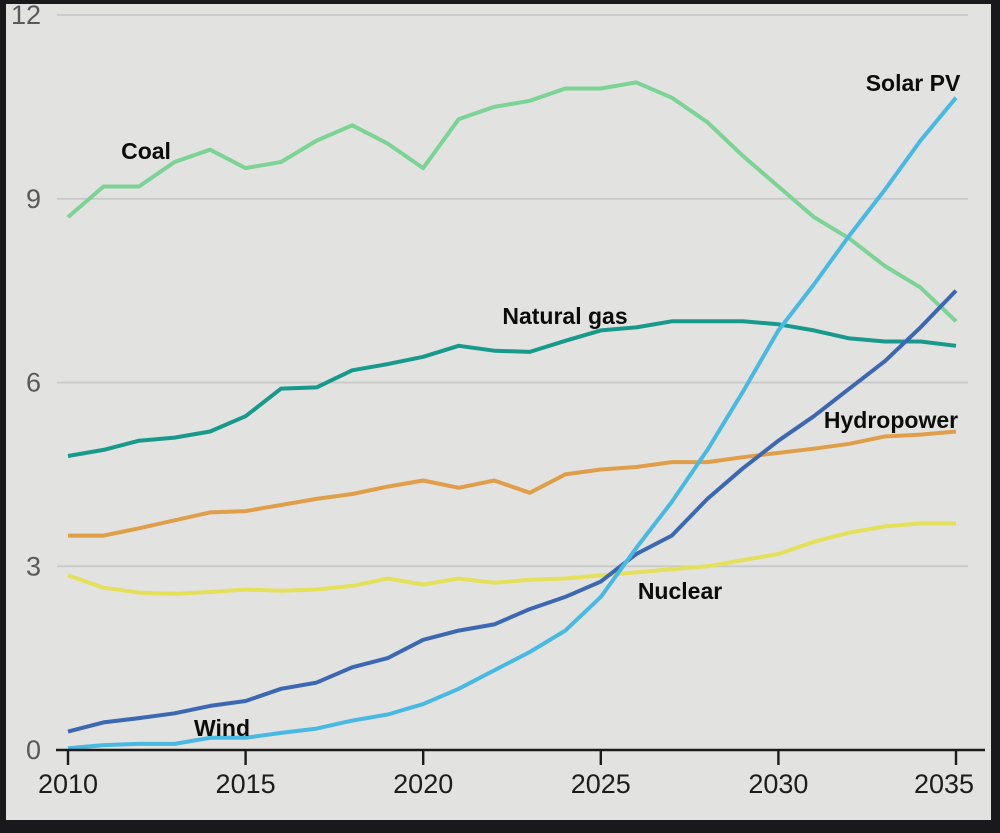 Image resolution: width=1000 pixels, height=833 pixels. What do you see at coordinates (26, 15) in the screenshot?
I see `y-axis-label-12: 12` at bounding box center [26, 15].